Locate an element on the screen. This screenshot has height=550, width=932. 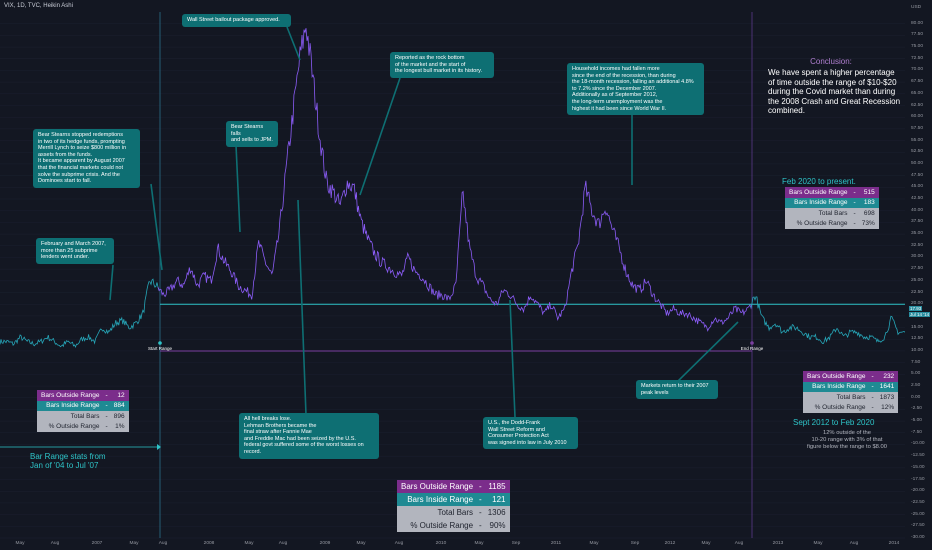
x-tick-label: 2013 is located at coordinates (778, 543).